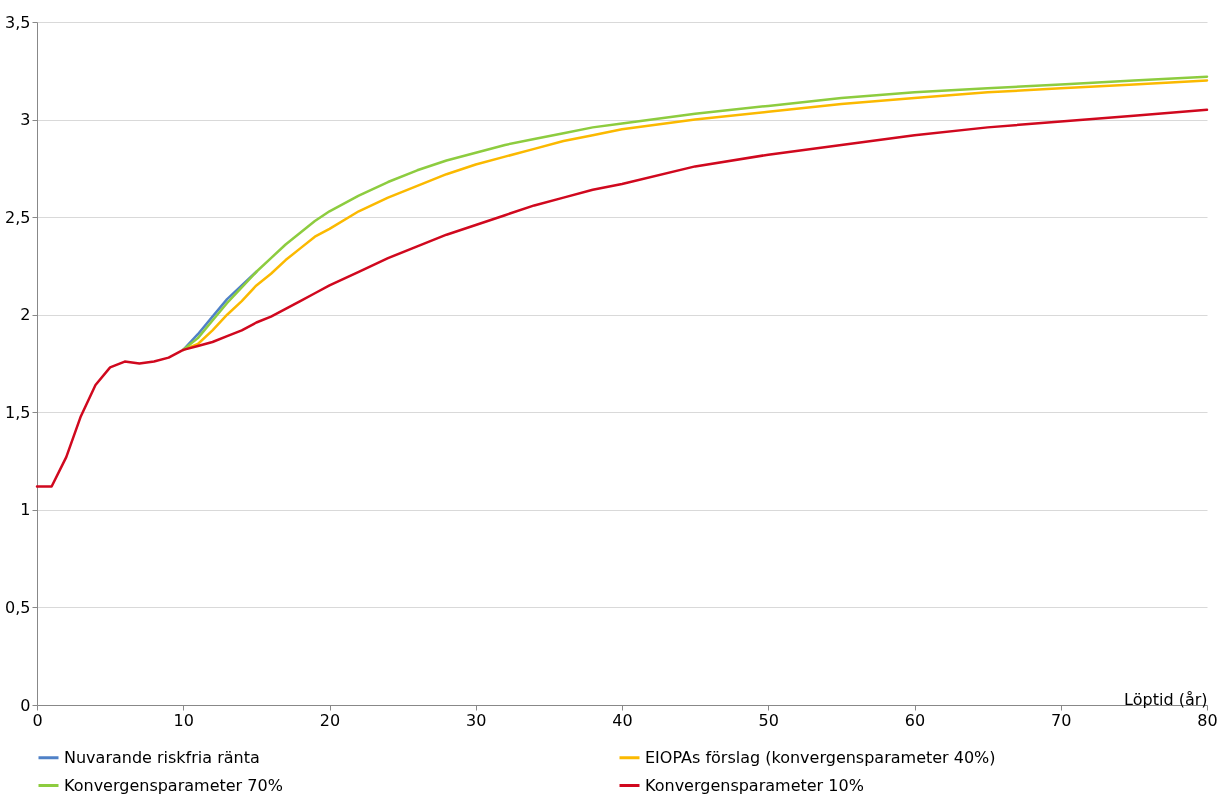 This screenshot has width=1232, height=808. Describe the element at coordinates (18, 412) in the screenshot. I see `y-tick-label: 1,5` at that location.